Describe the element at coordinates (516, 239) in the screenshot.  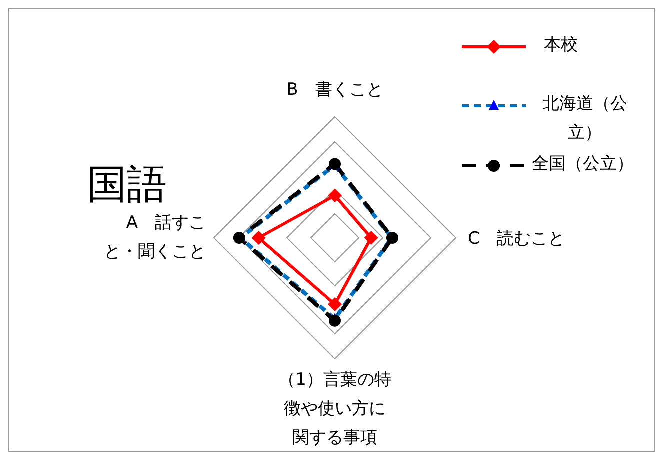
I see `spoke-label: C 読むこと` at that location.